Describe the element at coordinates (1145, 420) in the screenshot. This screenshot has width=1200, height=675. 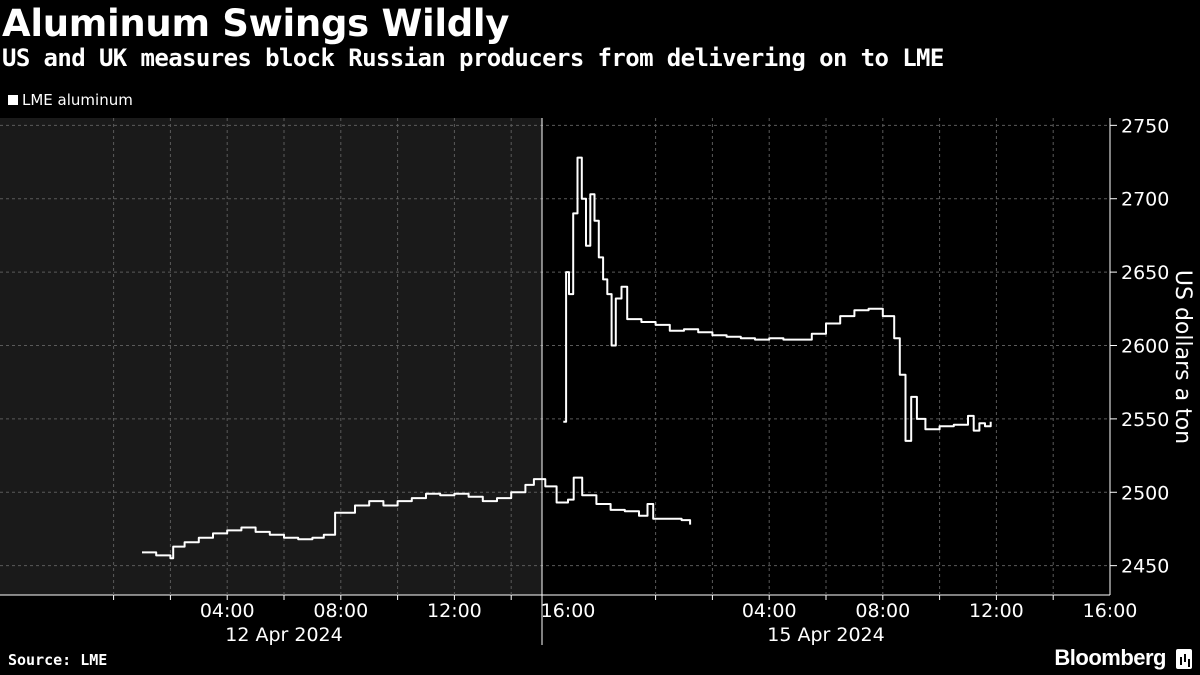
I see `y-tick-label: 2550` at that location.